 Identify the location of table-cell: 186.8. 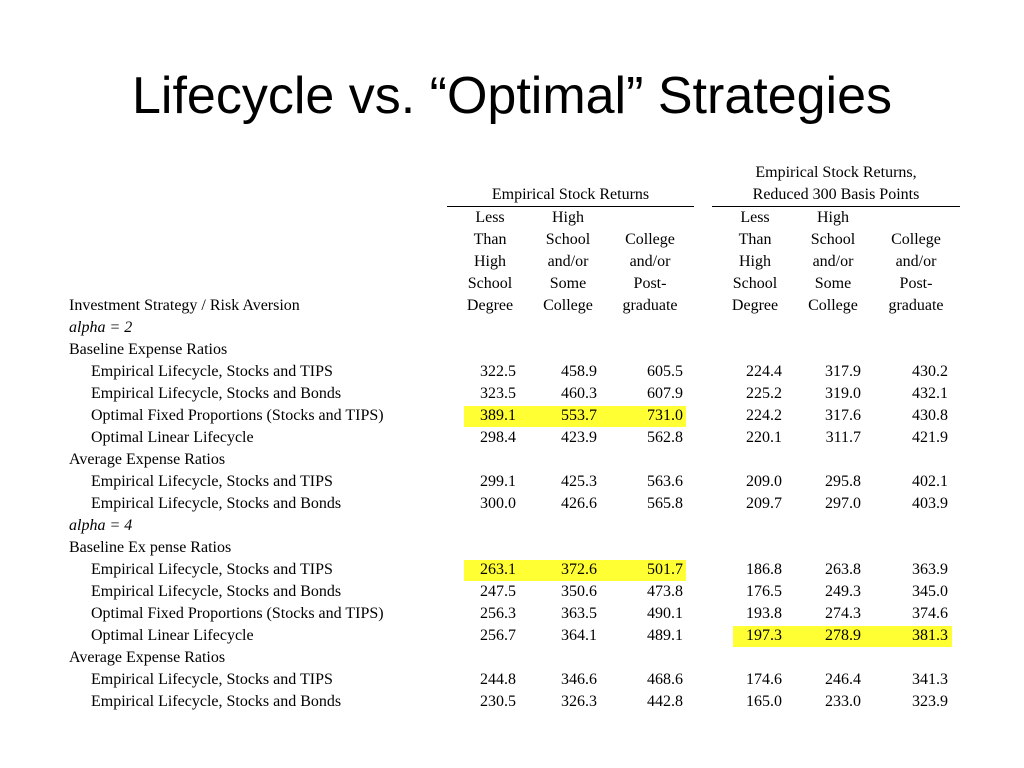
(764, 569).